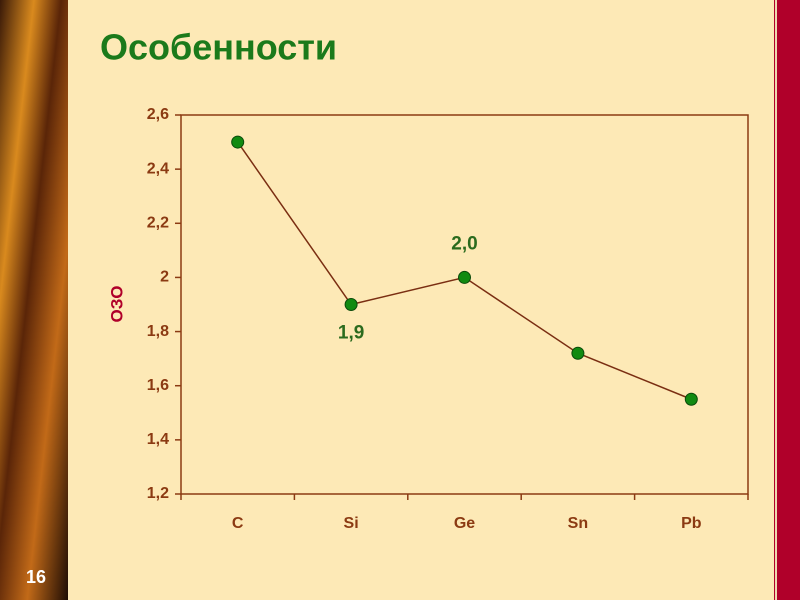 The height and width of the screenshot is (600, 800). I want to click on y-tick-label: 2,4, so click(158, 168).